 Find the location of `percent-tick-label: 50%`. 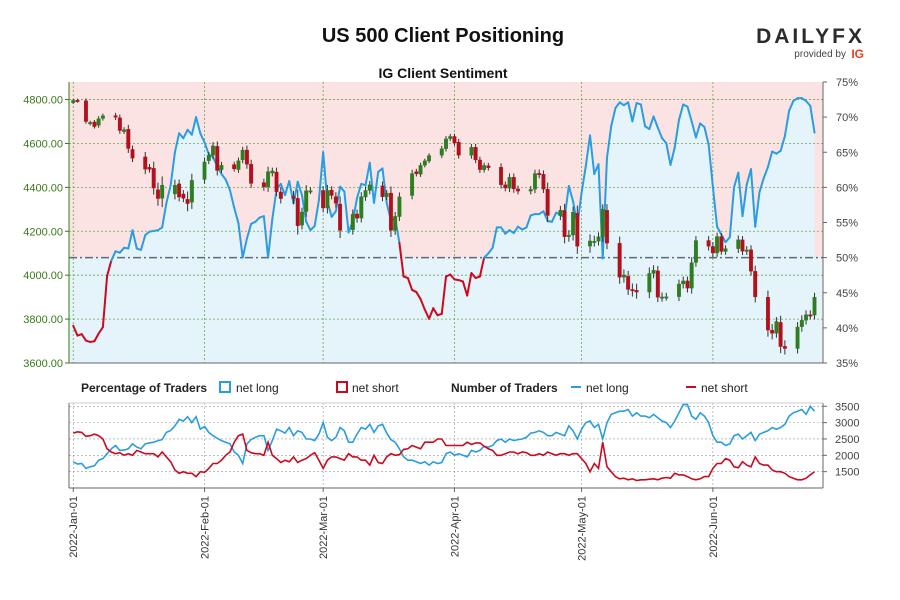

percent-tick-label: 50% is located at coordinates (847, 259).